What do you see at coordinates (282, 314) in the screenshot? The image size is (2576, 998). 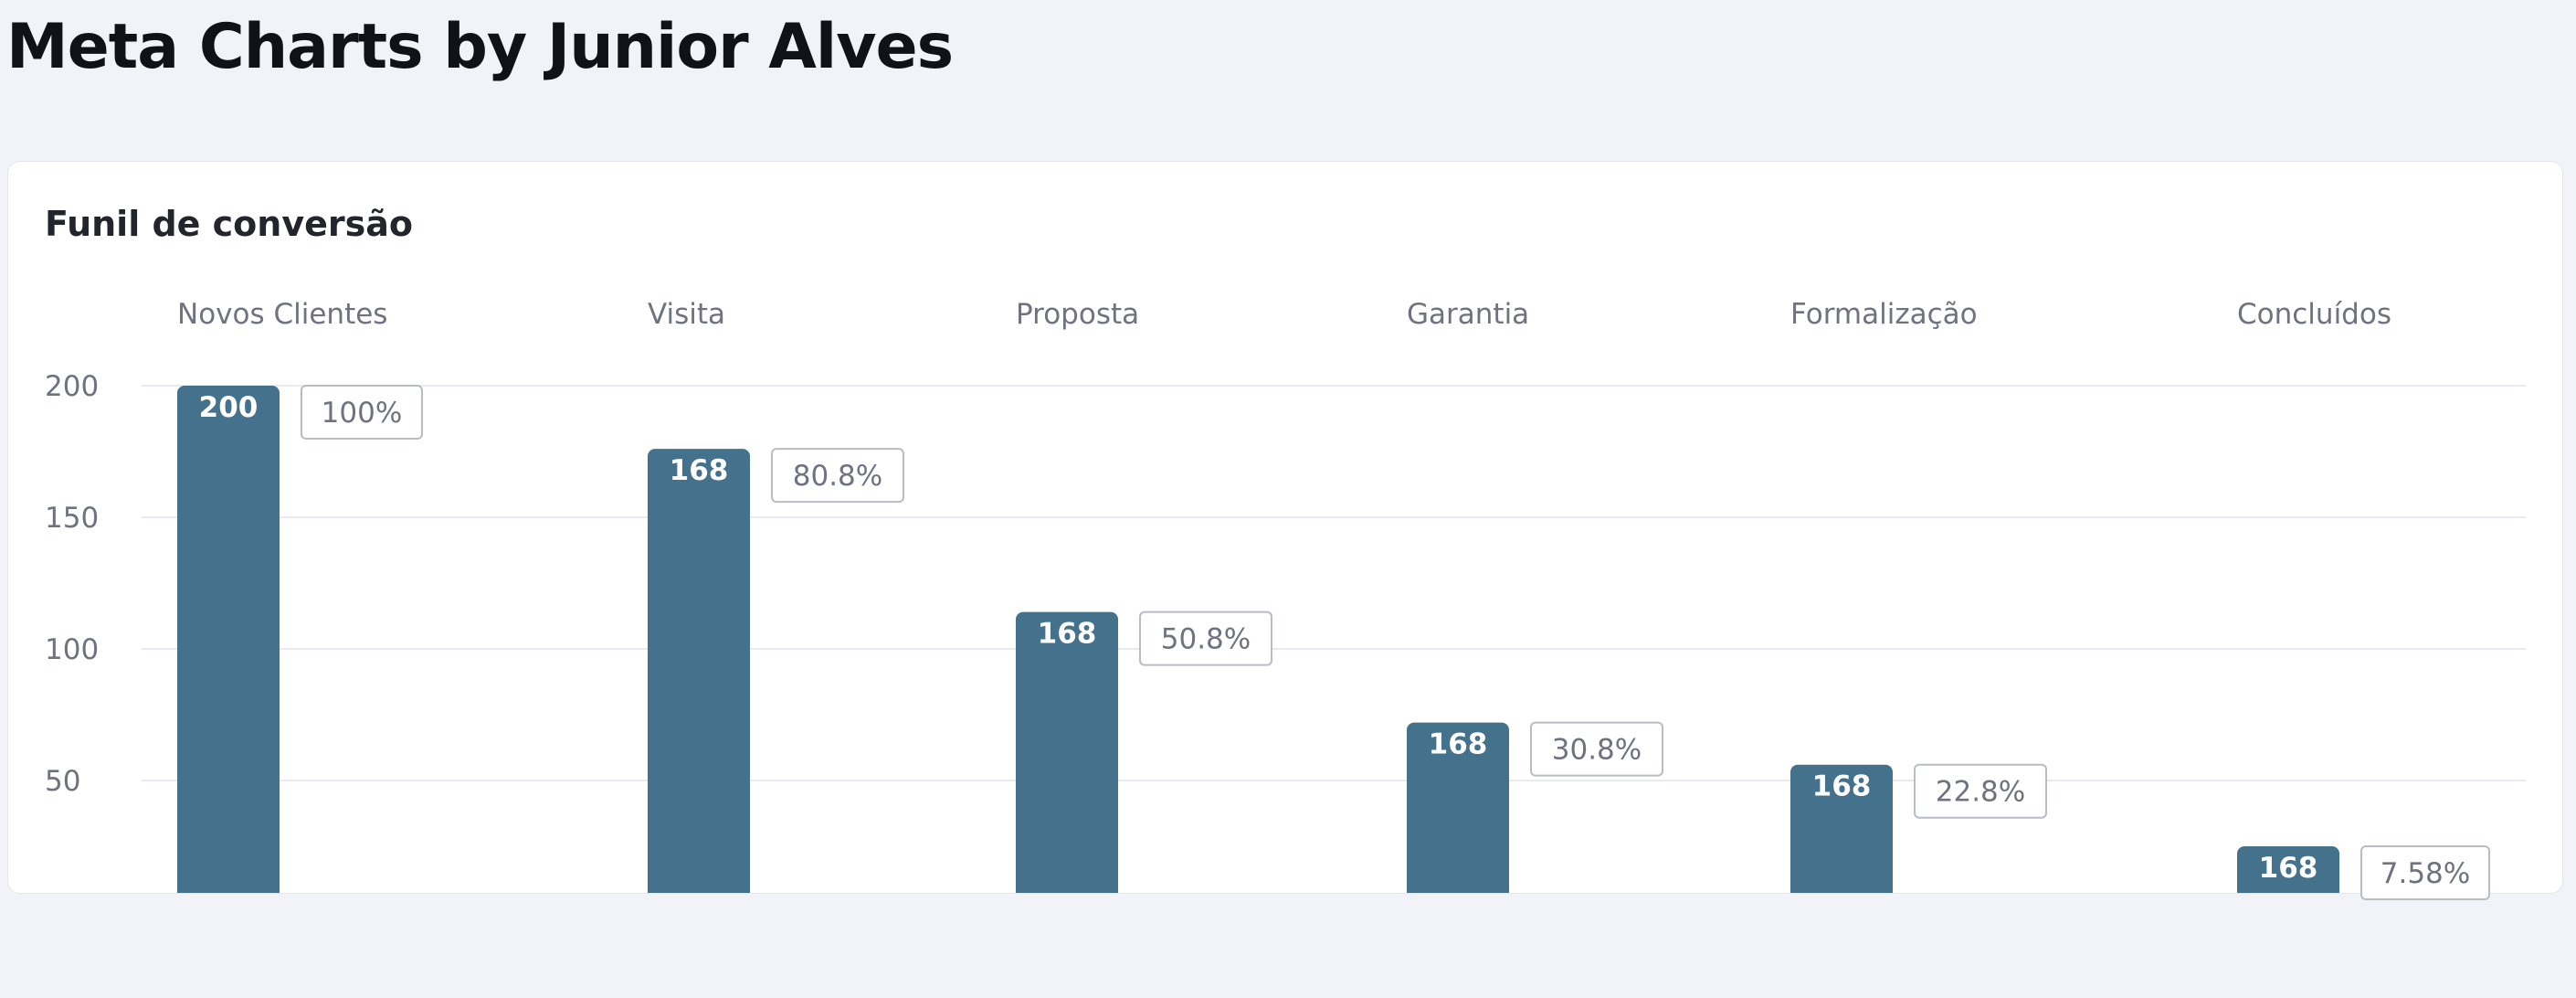 I see `category-label: Novos Clientes` at bounding box center [282, 314].